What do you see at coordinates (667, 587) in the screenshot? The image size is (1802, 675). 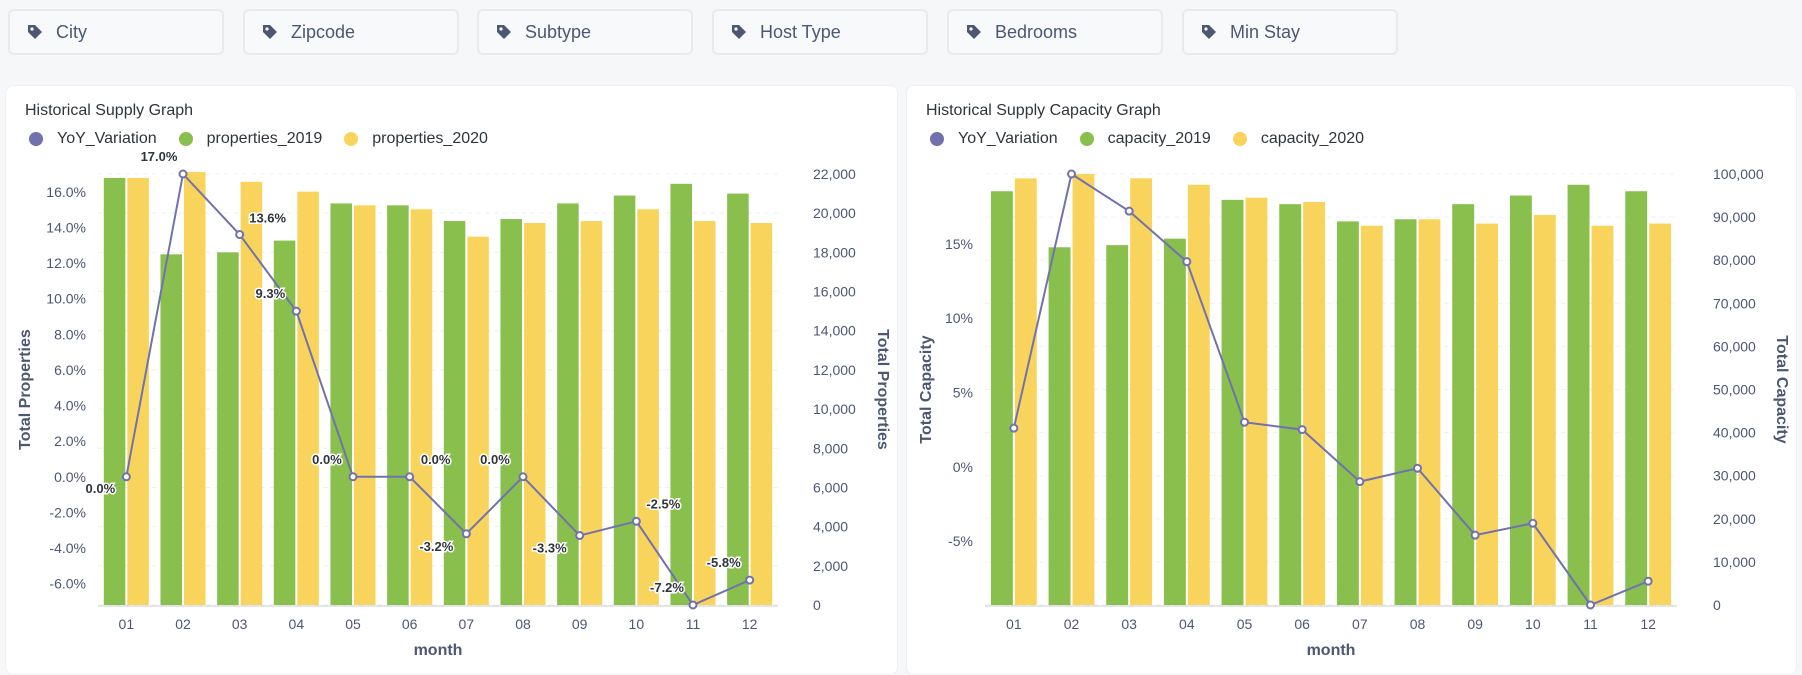 I see `data-label: -7.2%` at bounding box center [667, 587].